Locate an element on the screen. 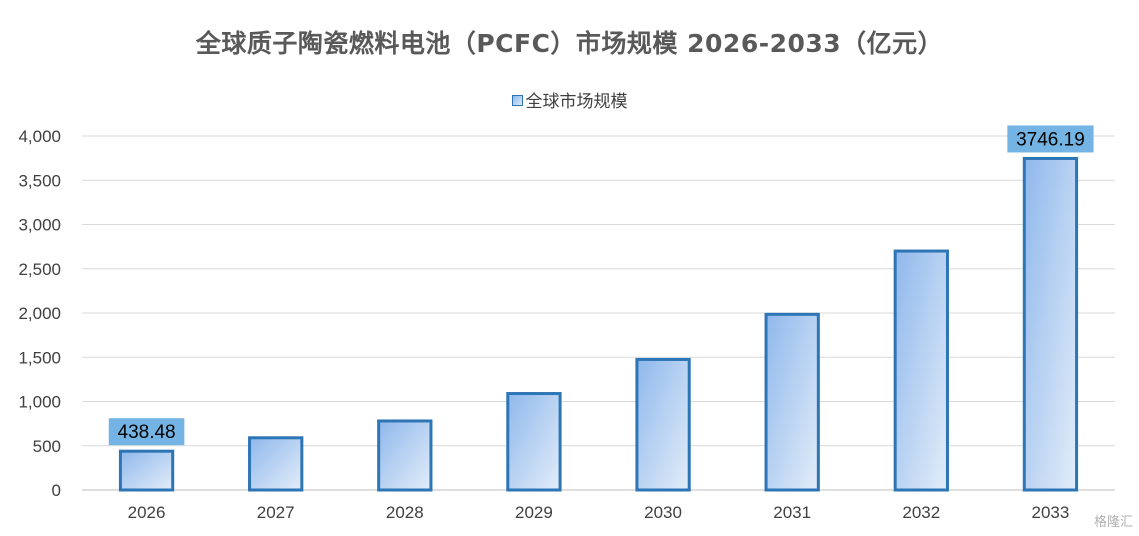 This screenshot has height=536, width=1139. y-tick-label: 3,500 is located at coordinates (39, 180).